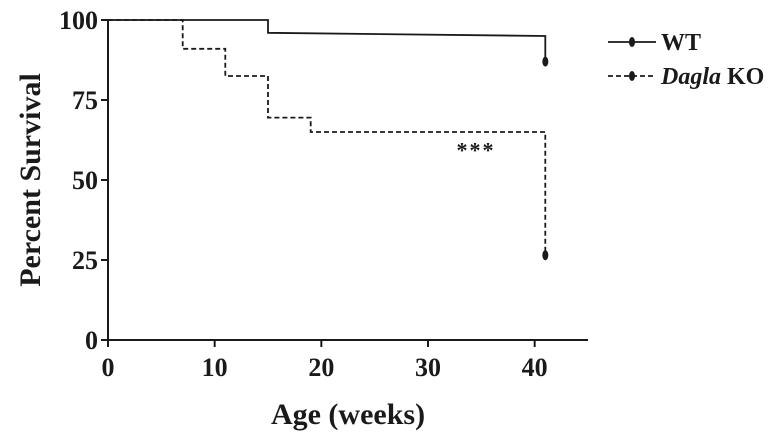 Image resolution: width=784 pixels, height=439 pixels. Describe the element at coordinates (215, 367) in the screenshot. I see `x-tick-label: 10` at that location.